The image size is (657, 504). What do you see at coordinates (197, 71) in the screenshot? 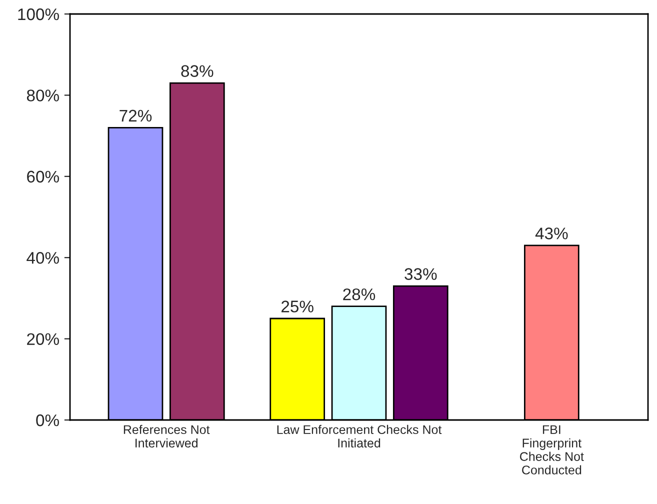
I see `text: 83%` at bounding box center [197, 71].